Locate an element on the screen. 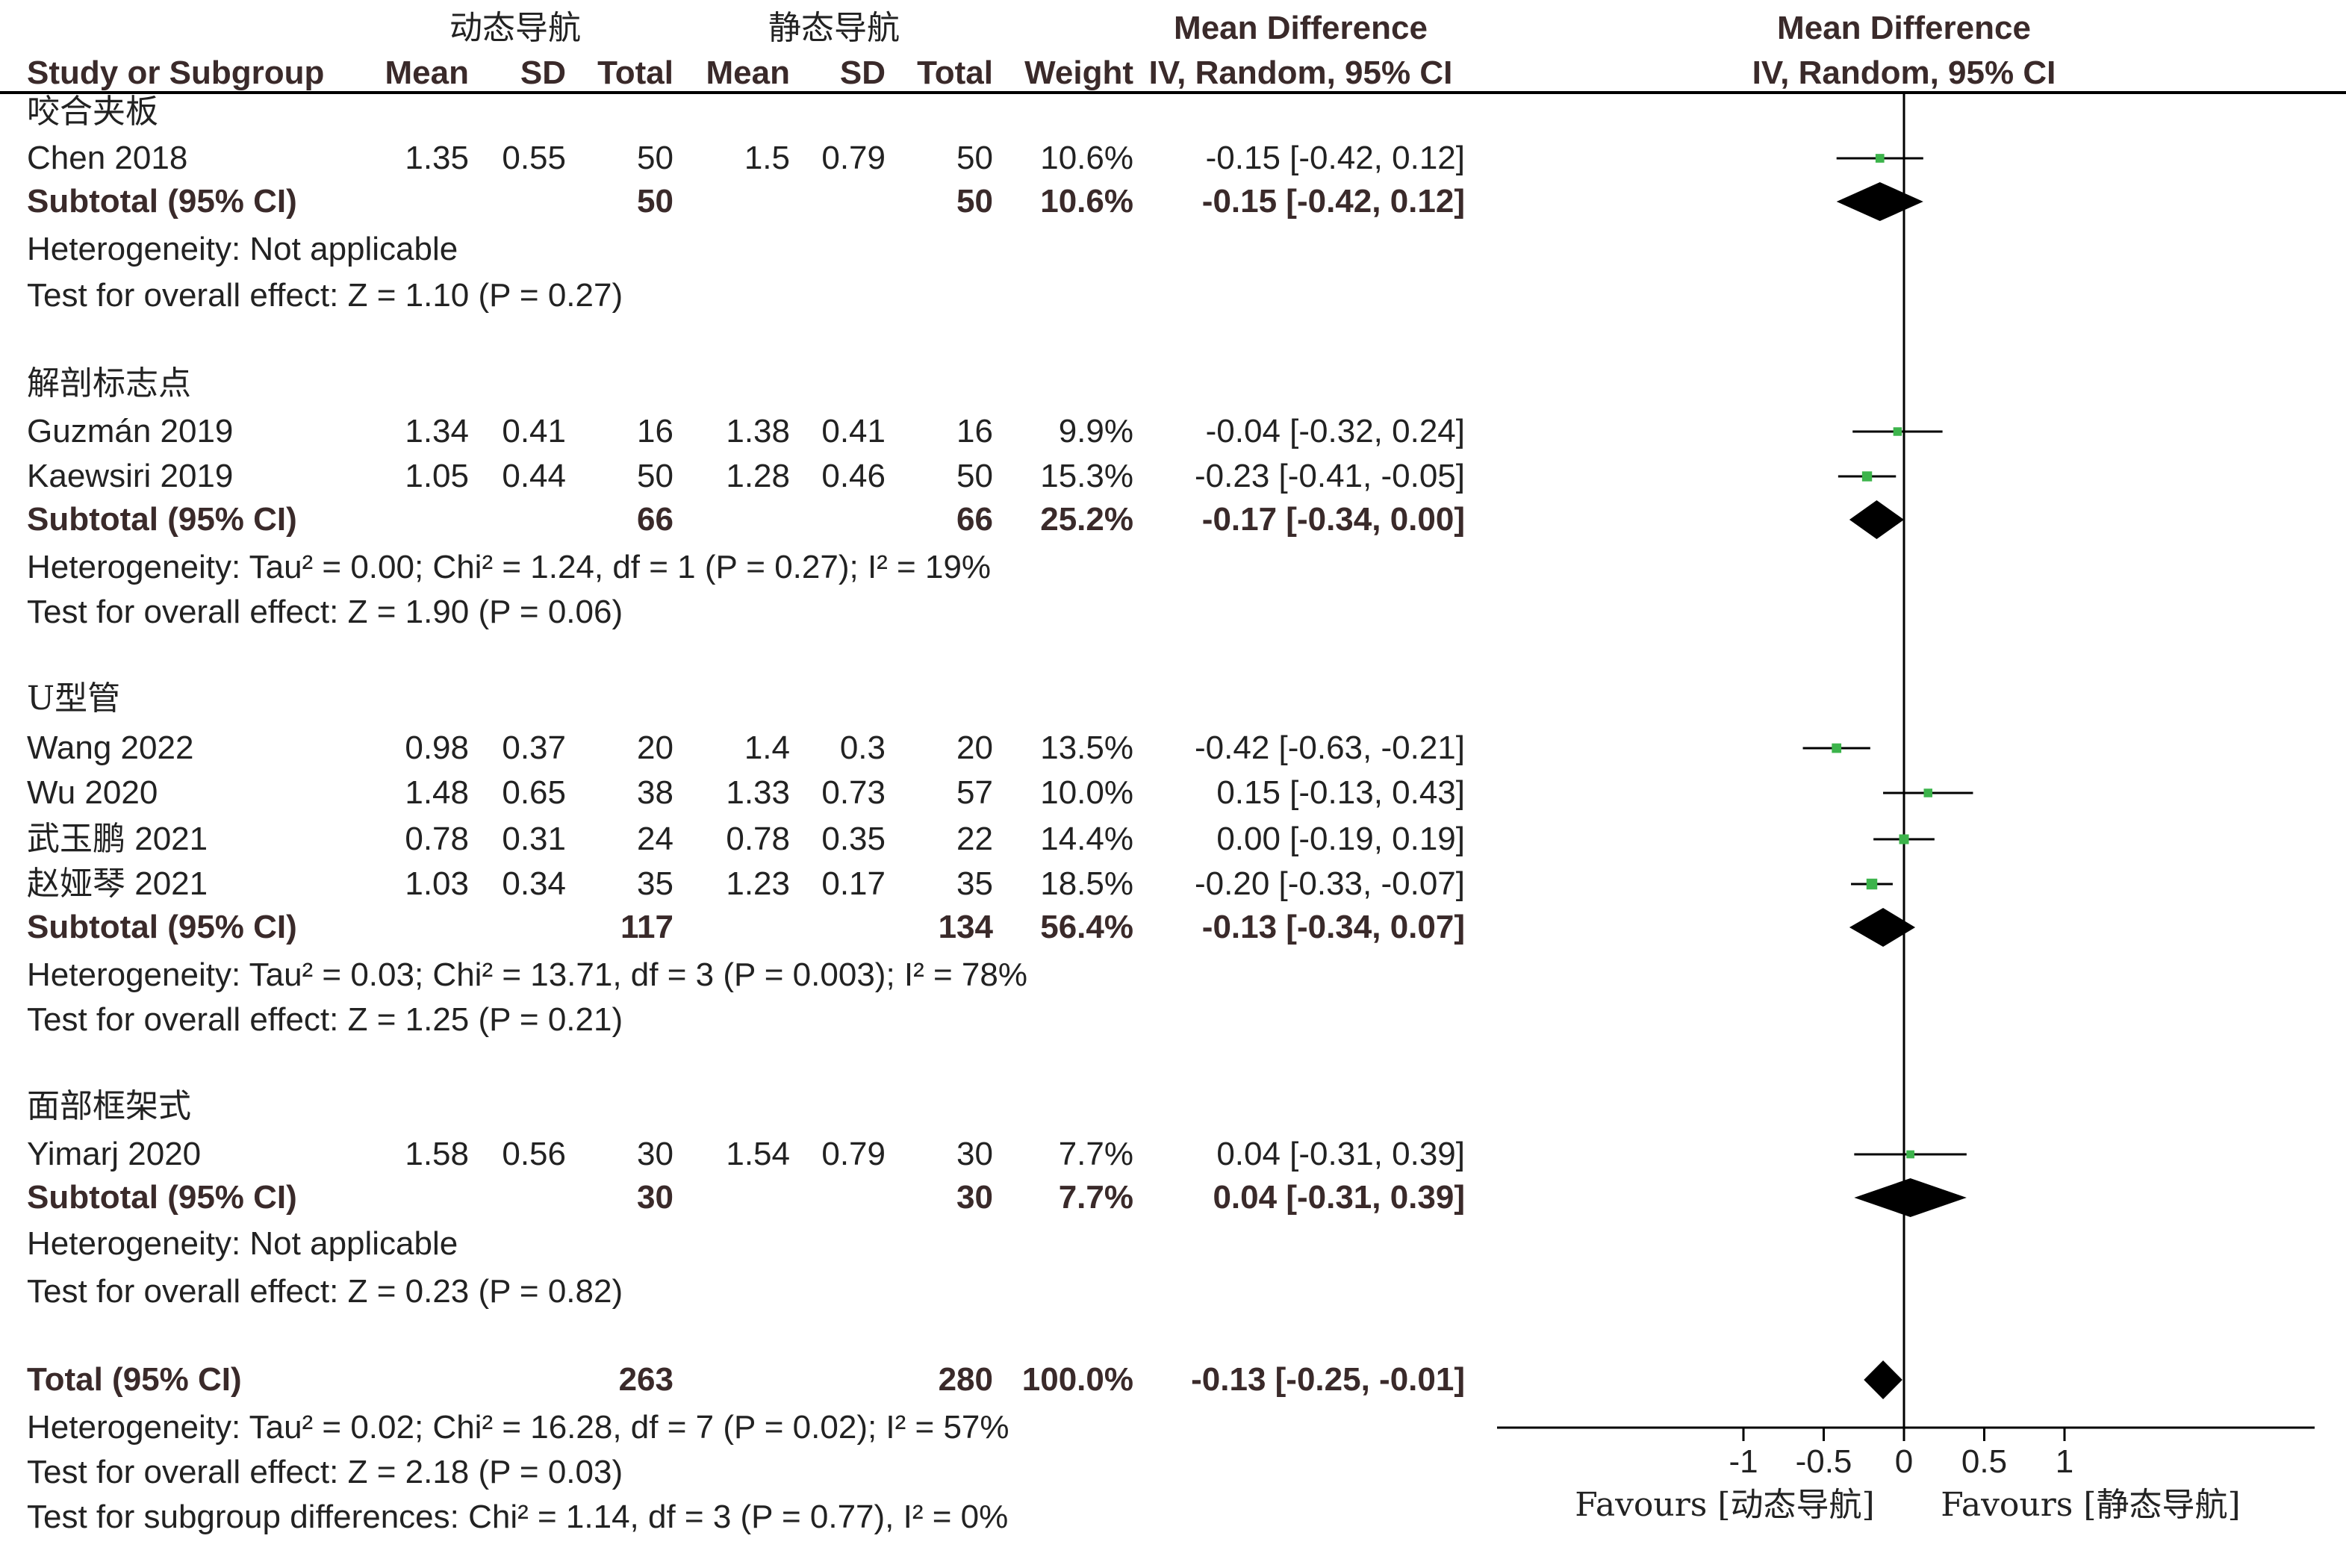 This screenshot has width=2346, height=1568. subtotal-weight: 56.4% is located at coordinates (1086, 927).